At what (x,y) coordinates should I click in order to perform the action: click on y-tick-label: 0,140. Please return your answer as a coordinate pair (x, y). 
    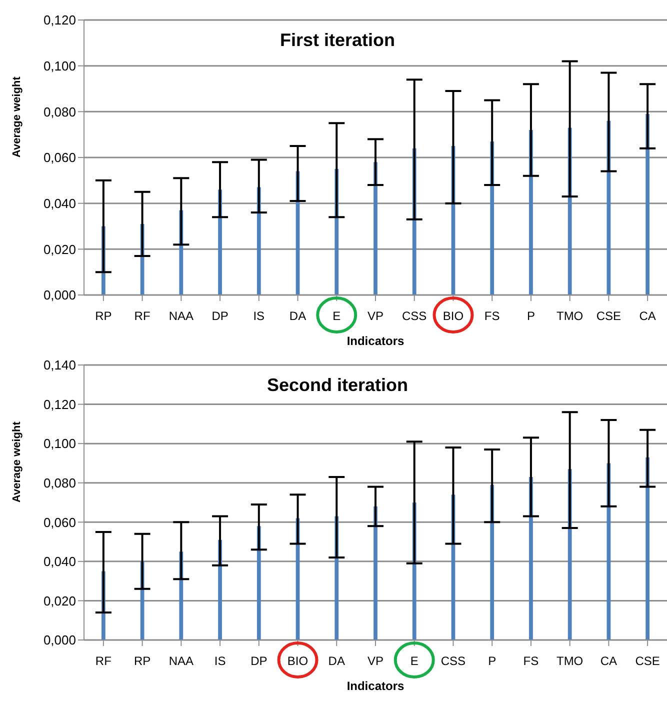
    Looking at the image, I should click on (59, 365).